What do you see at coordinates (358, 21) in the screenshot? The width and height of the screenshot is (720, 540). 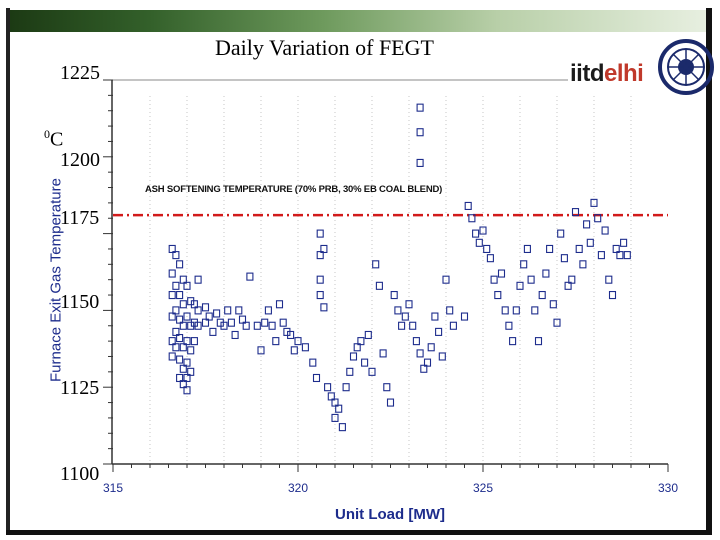 I see `header-band` at bounding box center [358, 21].